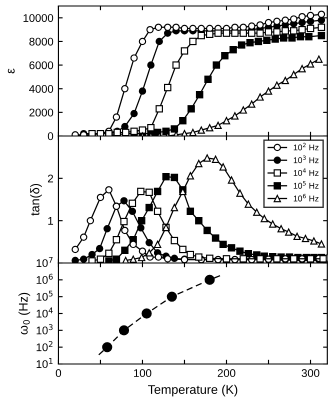 Image resolution: width=334 pixels, height=400 pixels. Describe the element at coordinates (306, 146) in the screenshot. I see `legend-label: 10$^{2}$ Hz` at that location.